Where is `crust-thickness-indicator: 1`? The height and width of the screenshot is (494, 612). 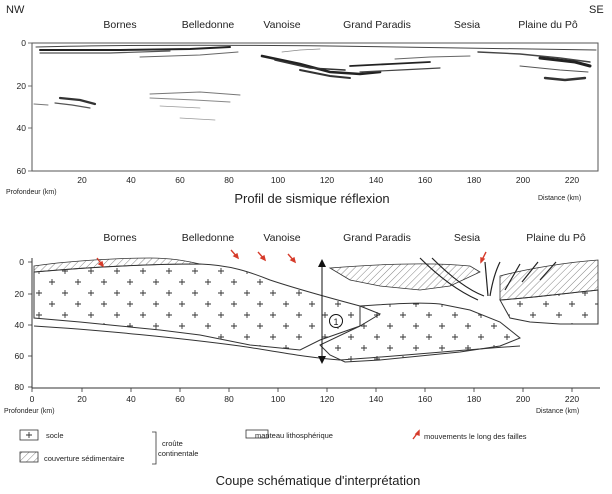
crust-thickness-indicator: 1 is located at coordinates (330, 311).